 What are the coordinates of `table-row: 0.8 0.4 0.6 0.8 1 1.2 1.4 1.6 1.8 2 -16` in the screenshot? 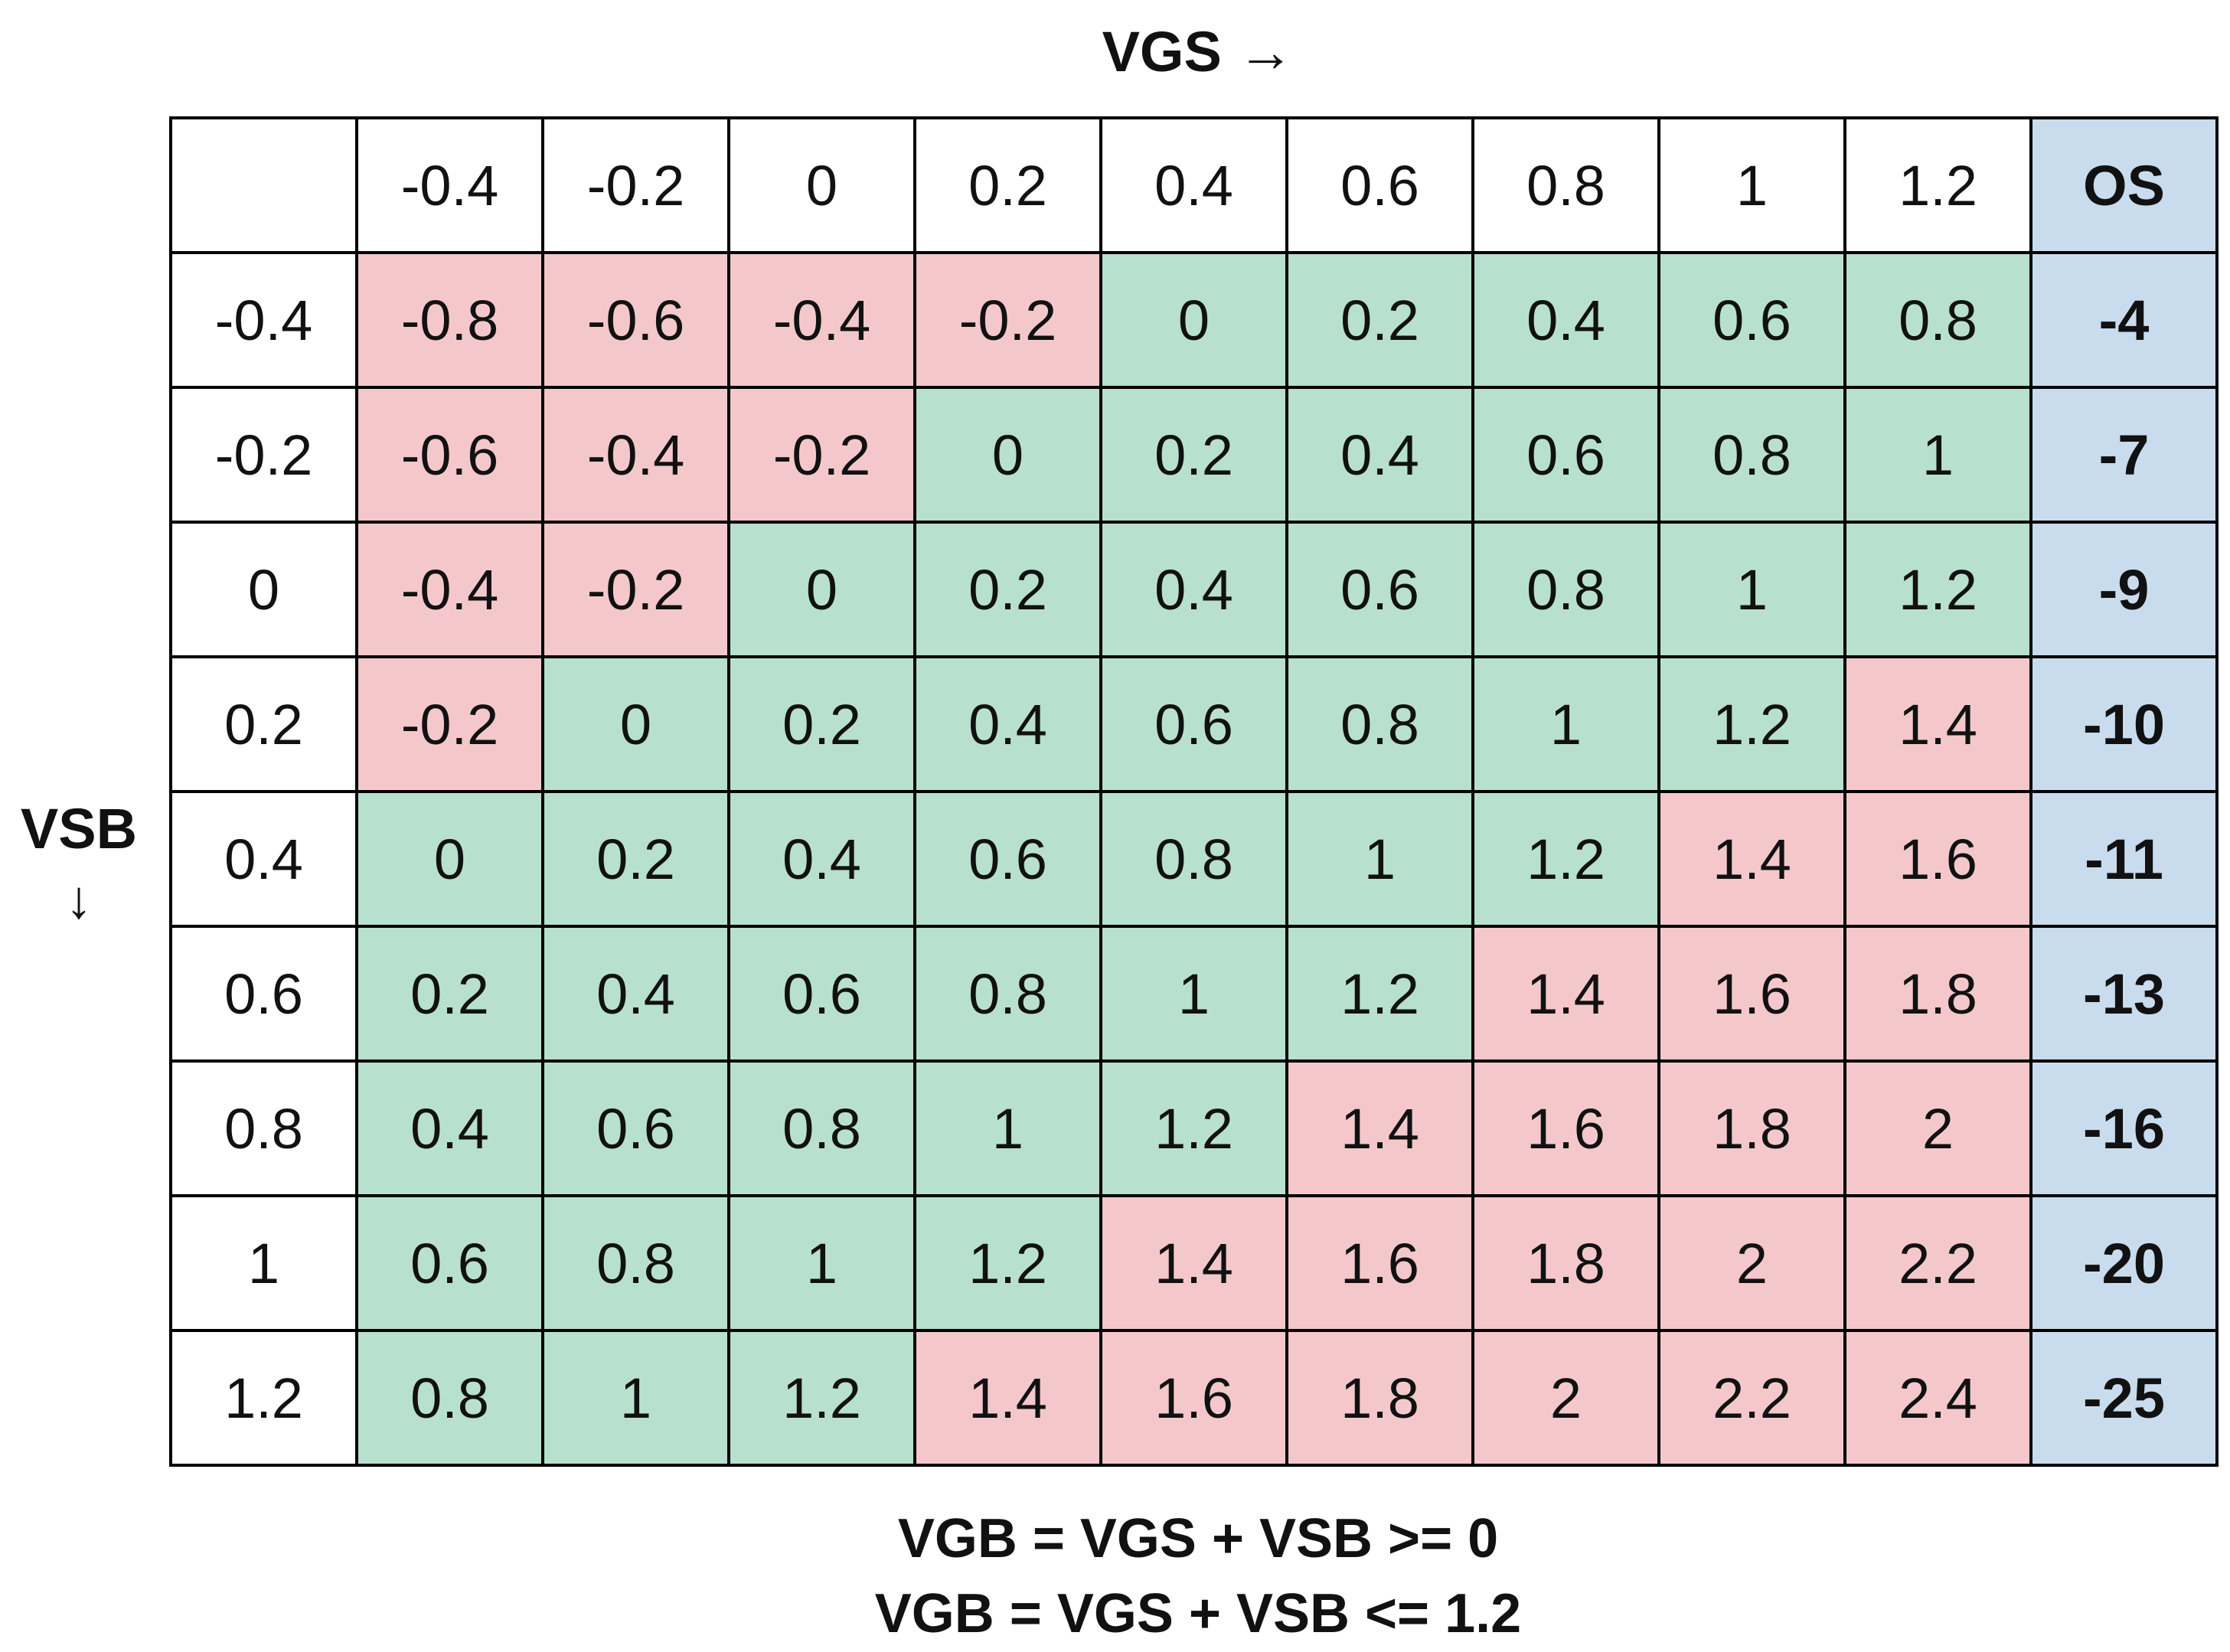 It's located at (1194, 1128).